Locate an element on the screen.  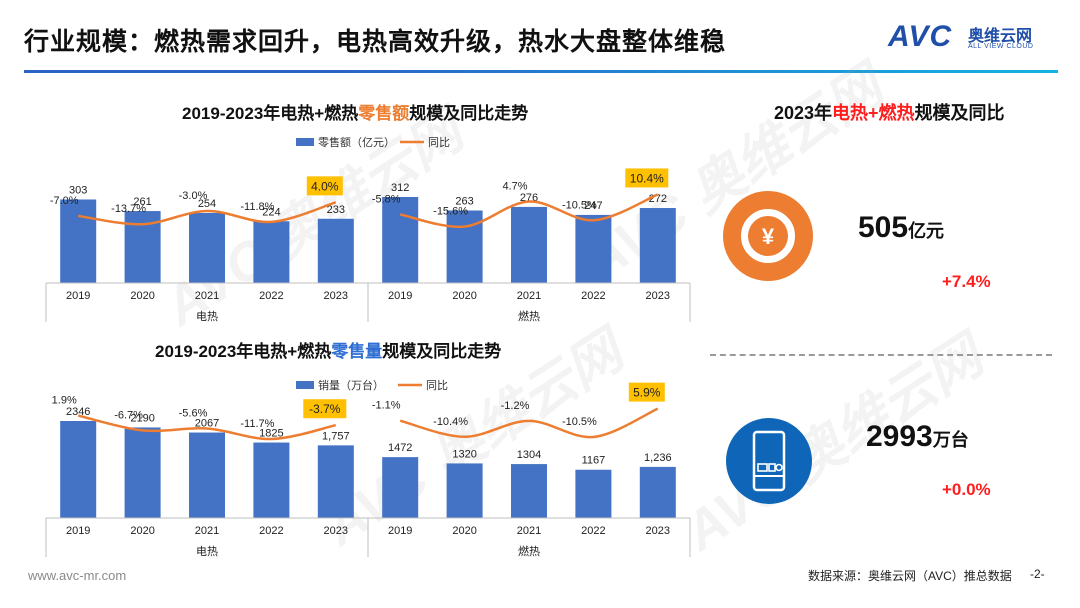
yoy-value-label: -7.0% is located at coordinates (64, 201).